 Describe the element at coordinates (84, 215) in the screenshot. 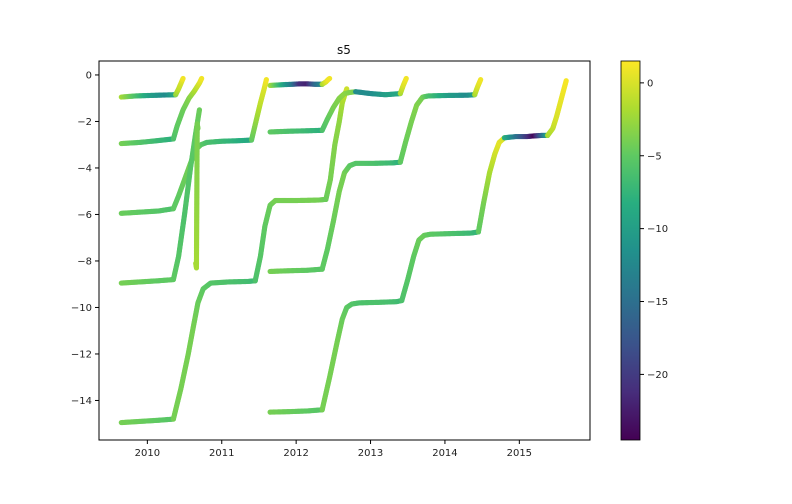

I see `y-tick-label: −6` at that location.